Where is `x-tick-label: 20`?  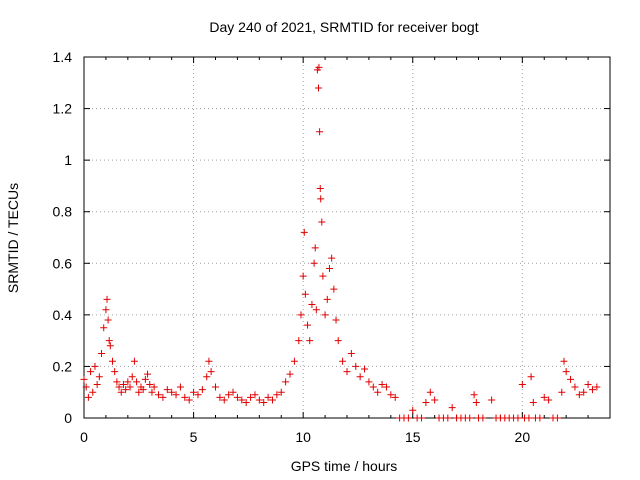
x-tick-label: 20 is located at coordinates (523, 437).